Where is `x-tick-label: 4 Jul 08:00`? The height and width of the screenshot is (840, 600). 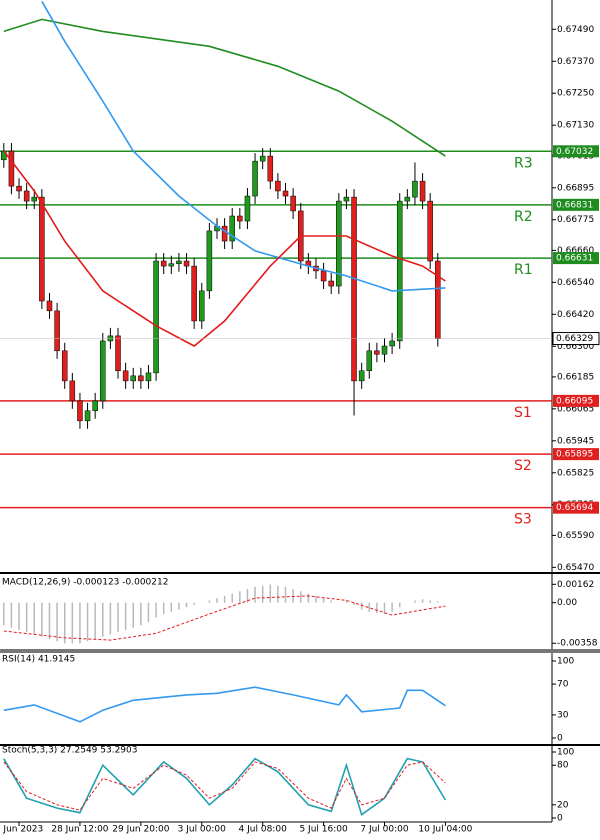 x-tick-label: 4 Jul 08:00 is located at coordinates (263, 830).